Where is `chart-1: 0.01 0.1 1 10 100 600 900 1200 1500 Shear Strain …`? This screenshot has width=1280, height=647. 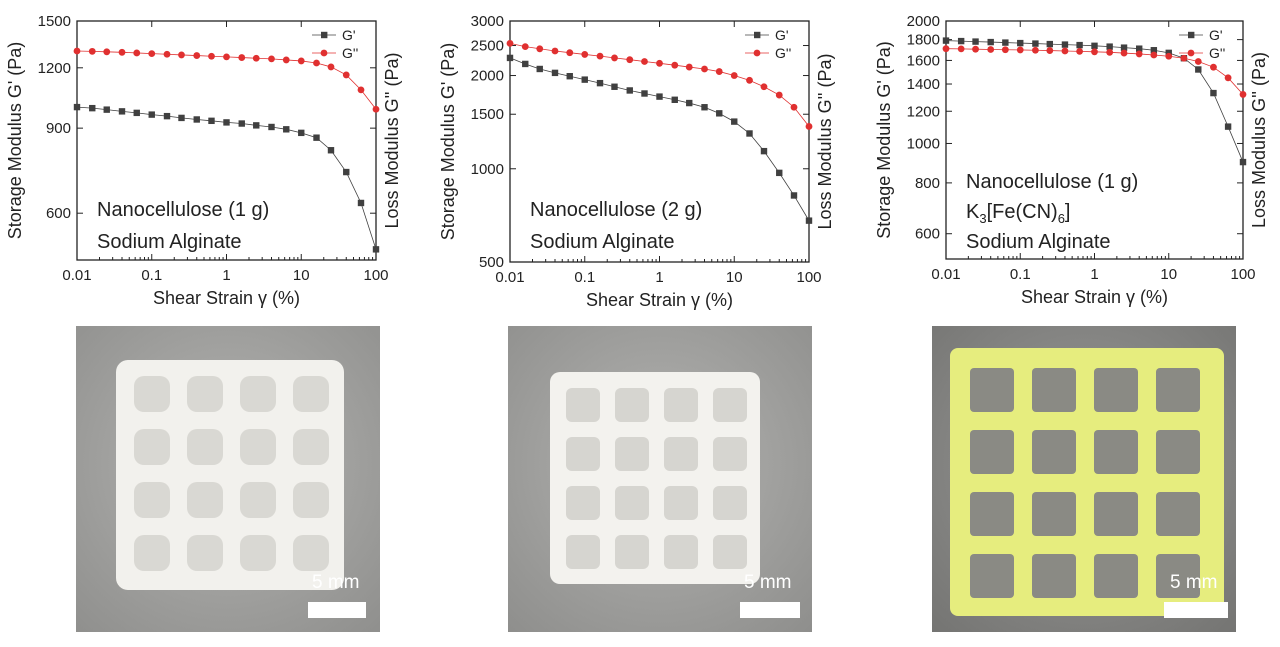 chart-1: 0.01 0.1 1 10 100 600 900 1200 1500 Shear Strain … is located at coordinates (203, 160).